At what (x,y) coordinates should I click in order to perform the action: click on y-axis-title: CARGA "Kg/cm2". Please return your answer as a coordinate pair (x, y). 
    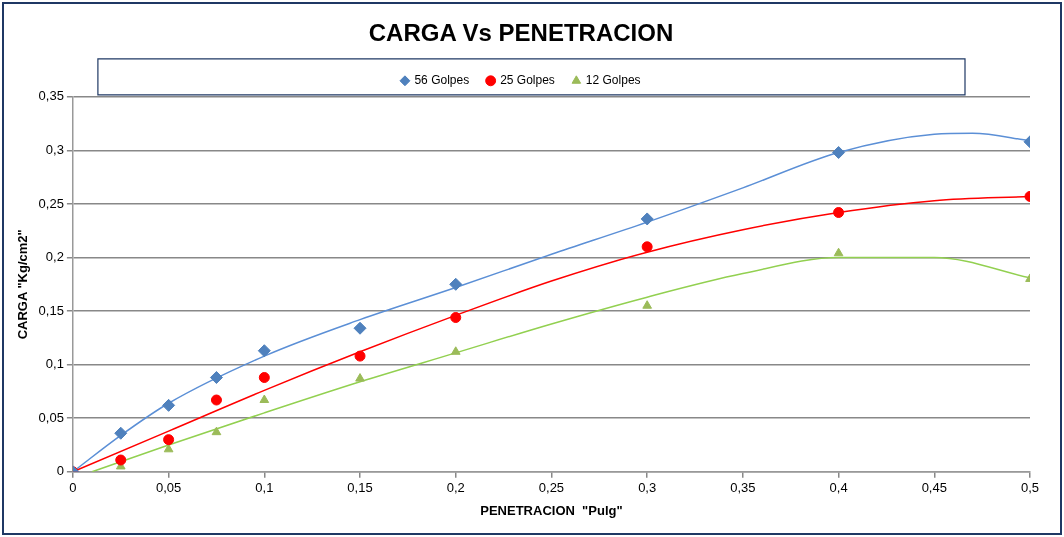
    Looking at the image, I should click on (23, 284).